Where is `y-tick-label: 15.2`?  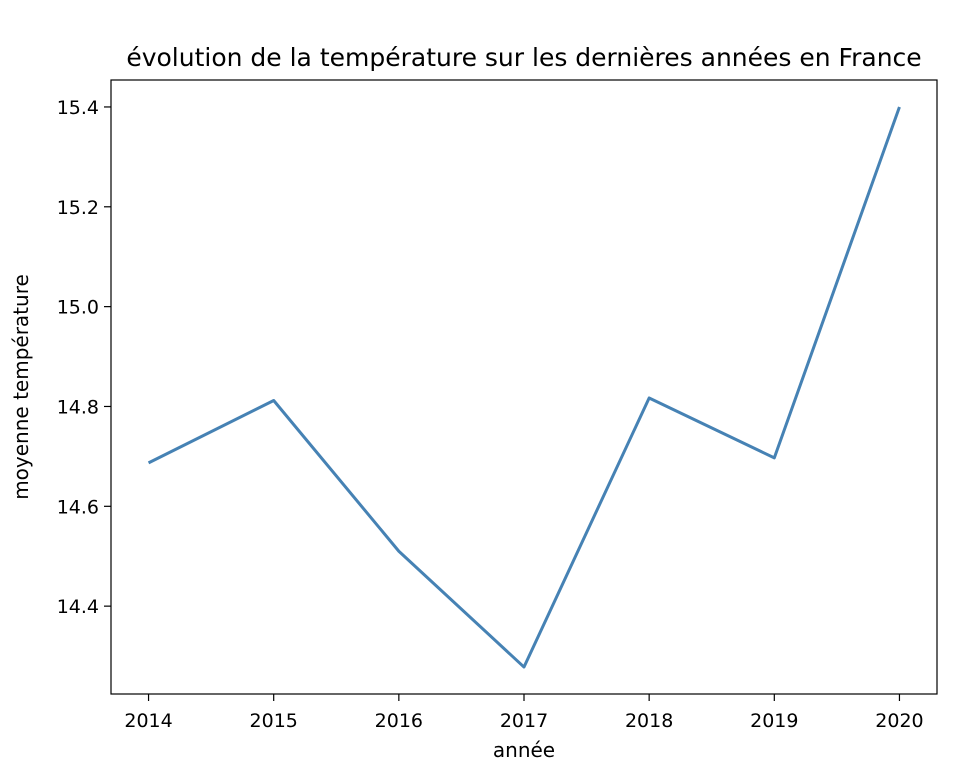 y-tick-label: 15.2 is located at coordinates (78, 208).